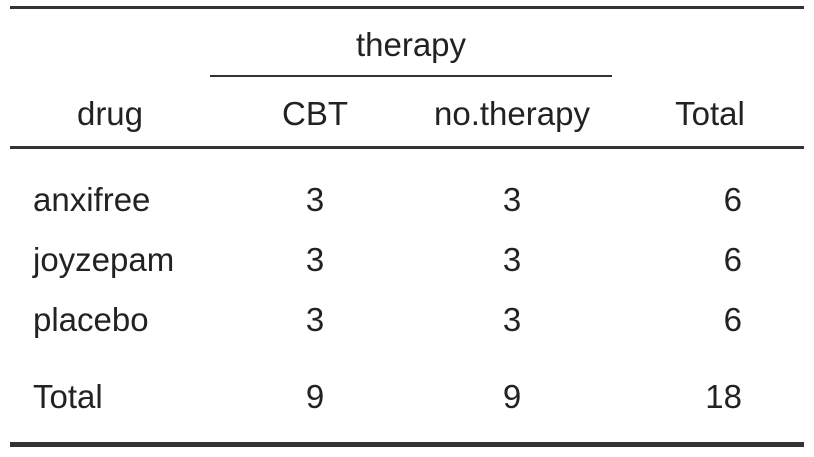 The height and width of the screenshot is (457, 814). Describe the element at coordinates (110, 113) in the screenshot. I see `column-header-drug: drug` at that location.